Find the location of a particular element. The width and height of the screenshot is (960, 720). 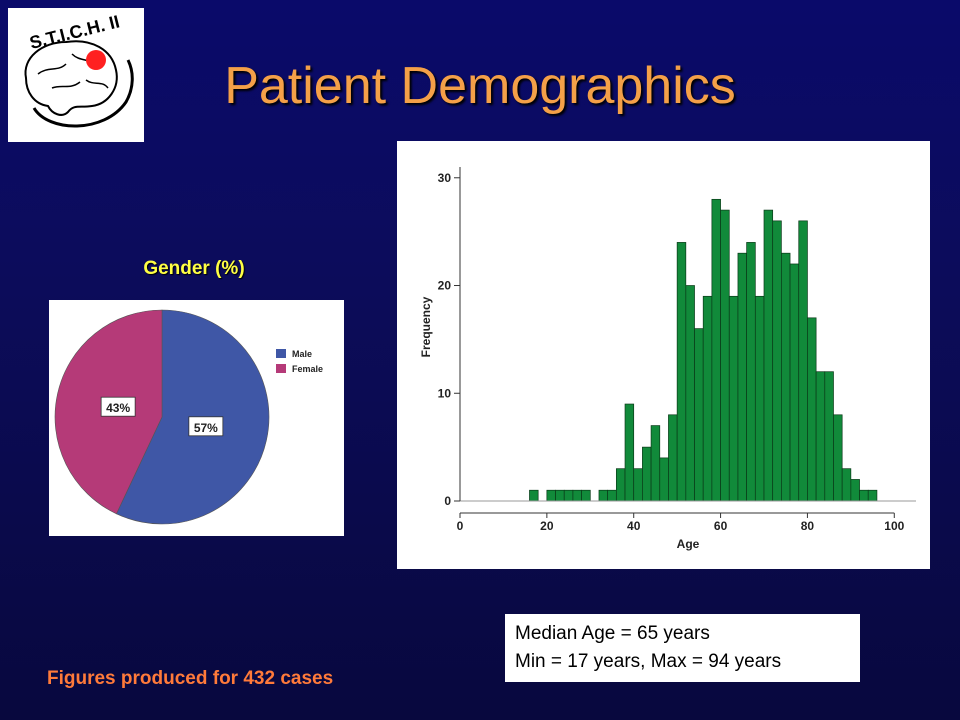

x-tick-label: 0 is located at coordinates (460, 526).